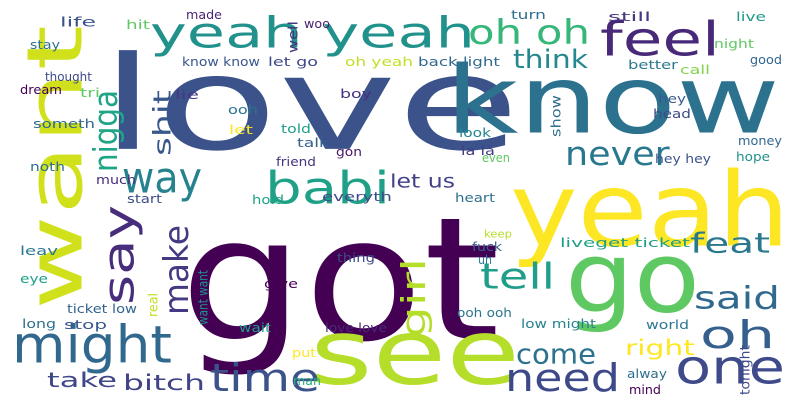  I want to click on word-lie: lie, so click(187, 95).